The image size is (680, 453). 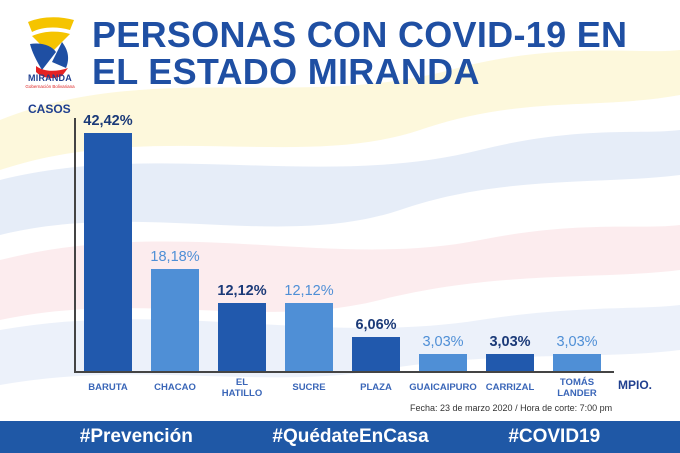 I want to click on category-label-1: BARUTA, so click(x=108, y=387).